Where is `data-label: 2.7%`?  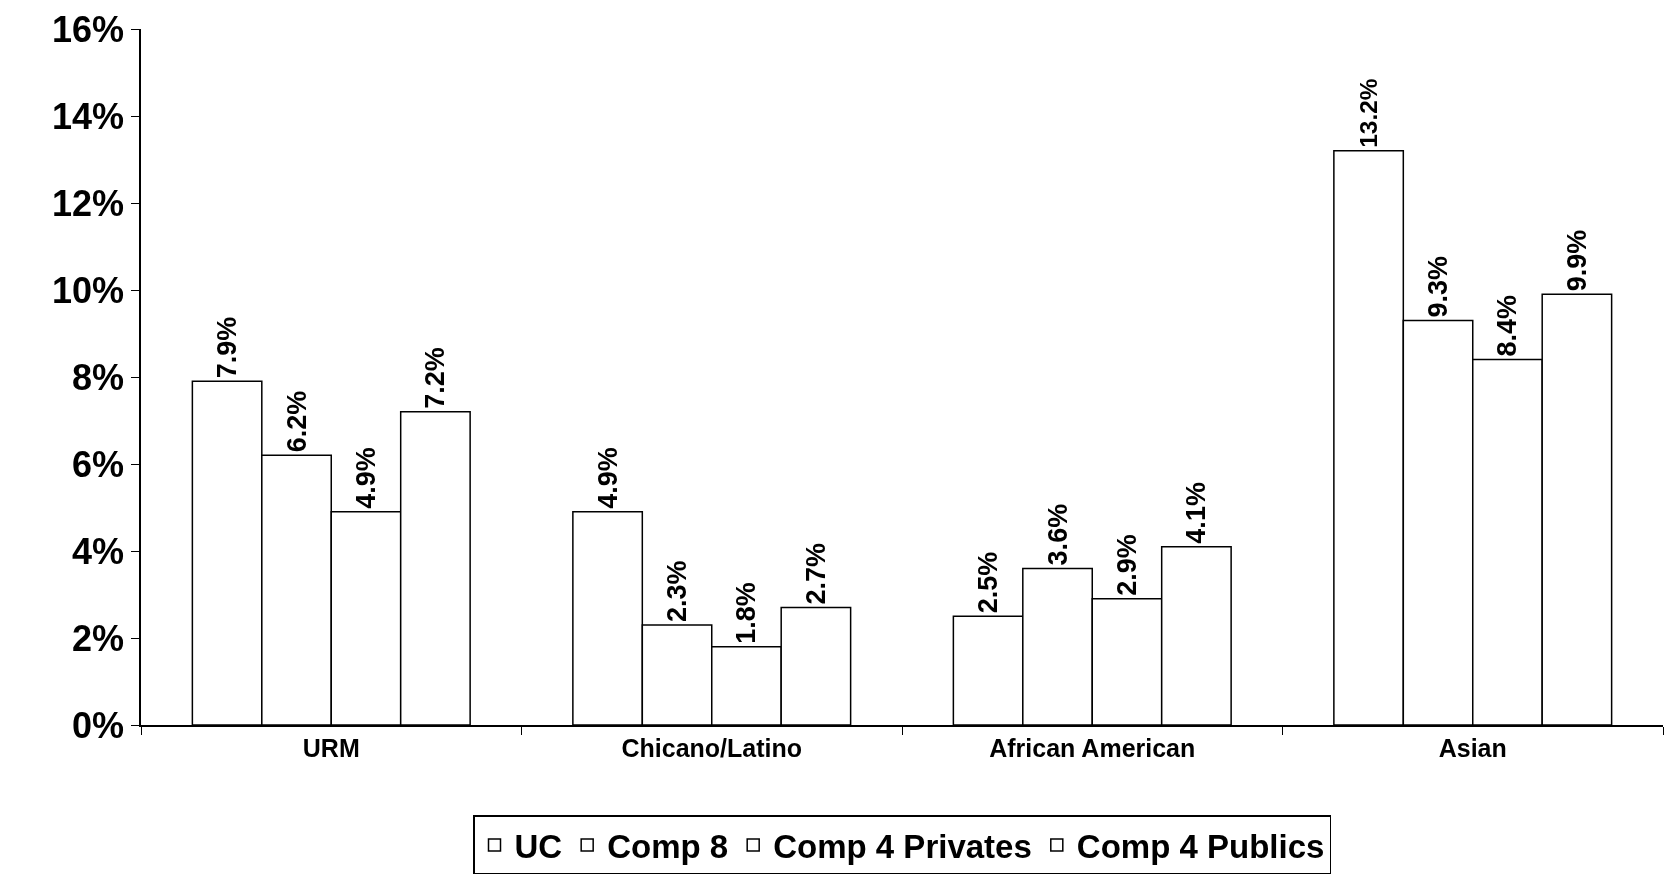 data-label: 2.7% is located at coordinates (815, 574).